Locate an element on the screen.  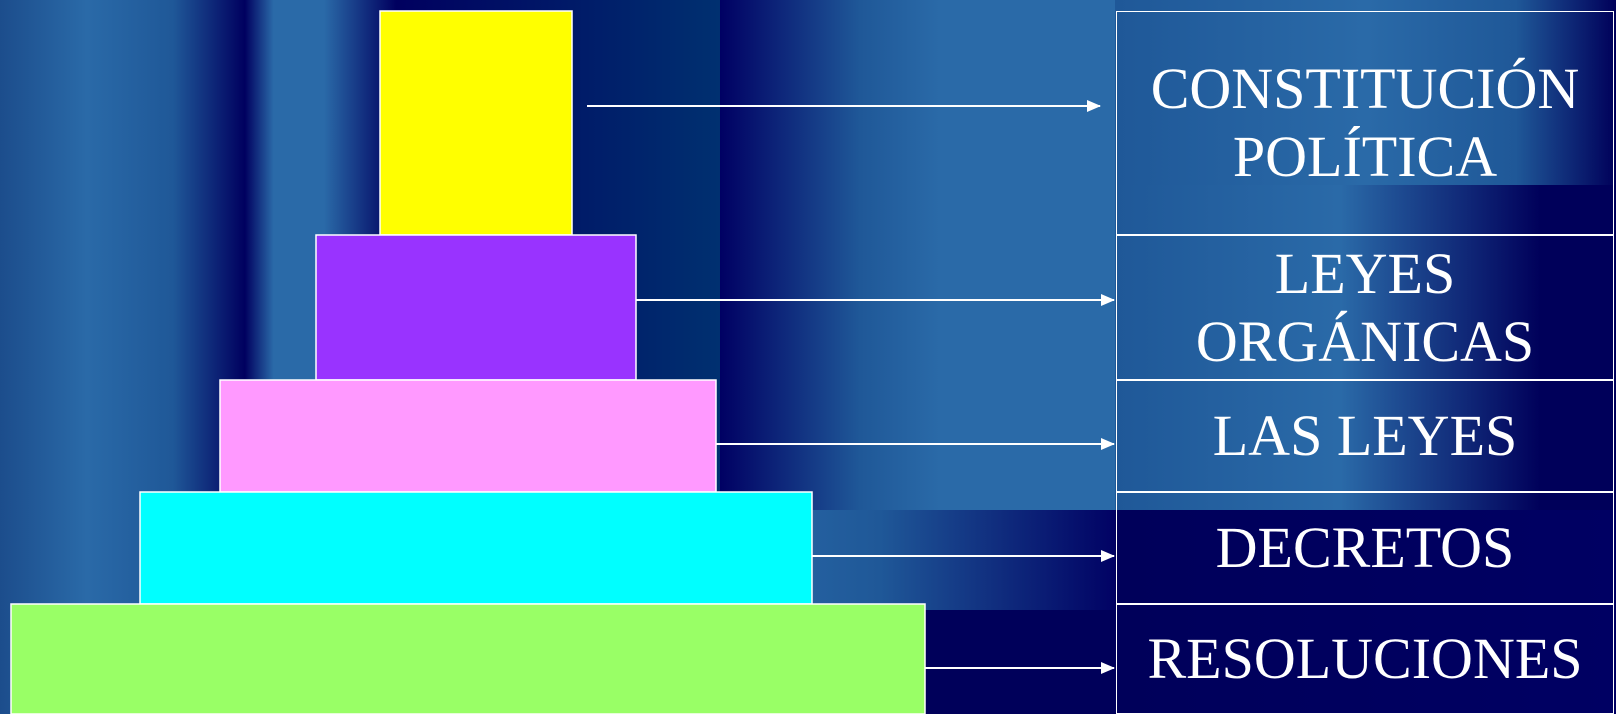
level-label: DECRETOS is located at coordinates (1365, 548).